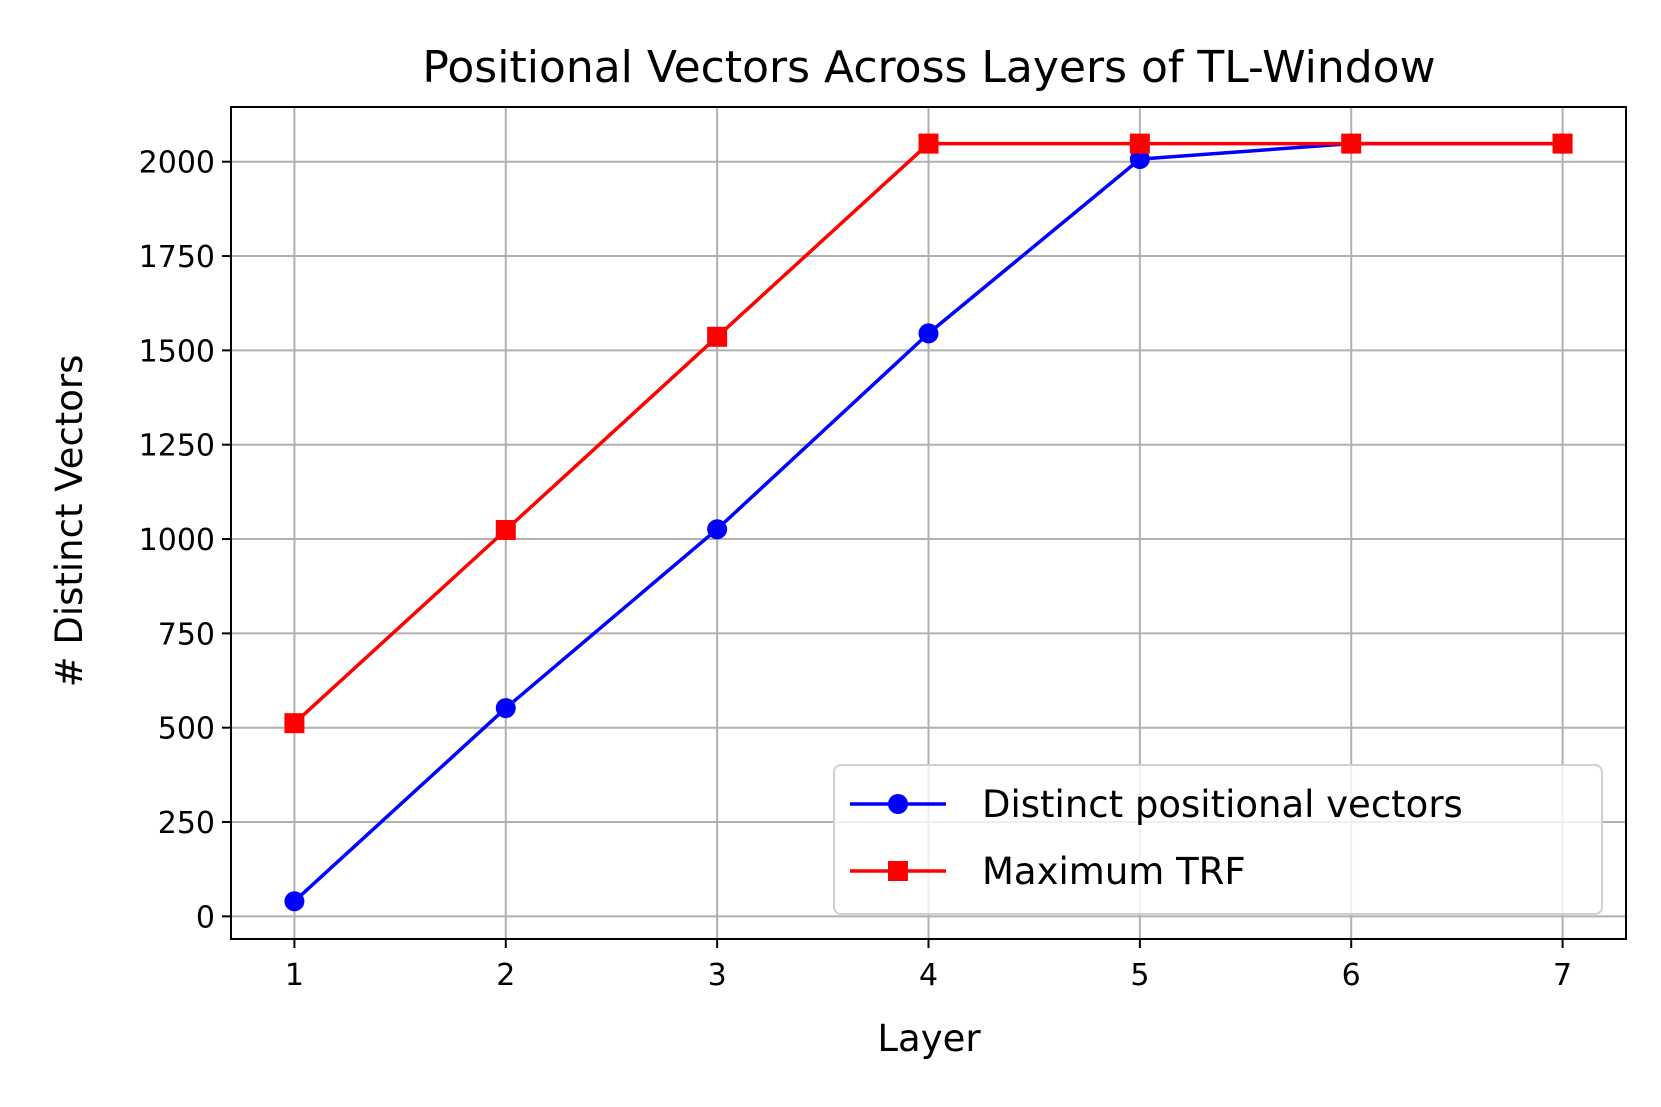 This screenshot has height=1107, width=1661. What do you see at coordinates (1562, 975) in the screenshot?
I see `x-tick-label: 7` at bounding box center [1562, 975].